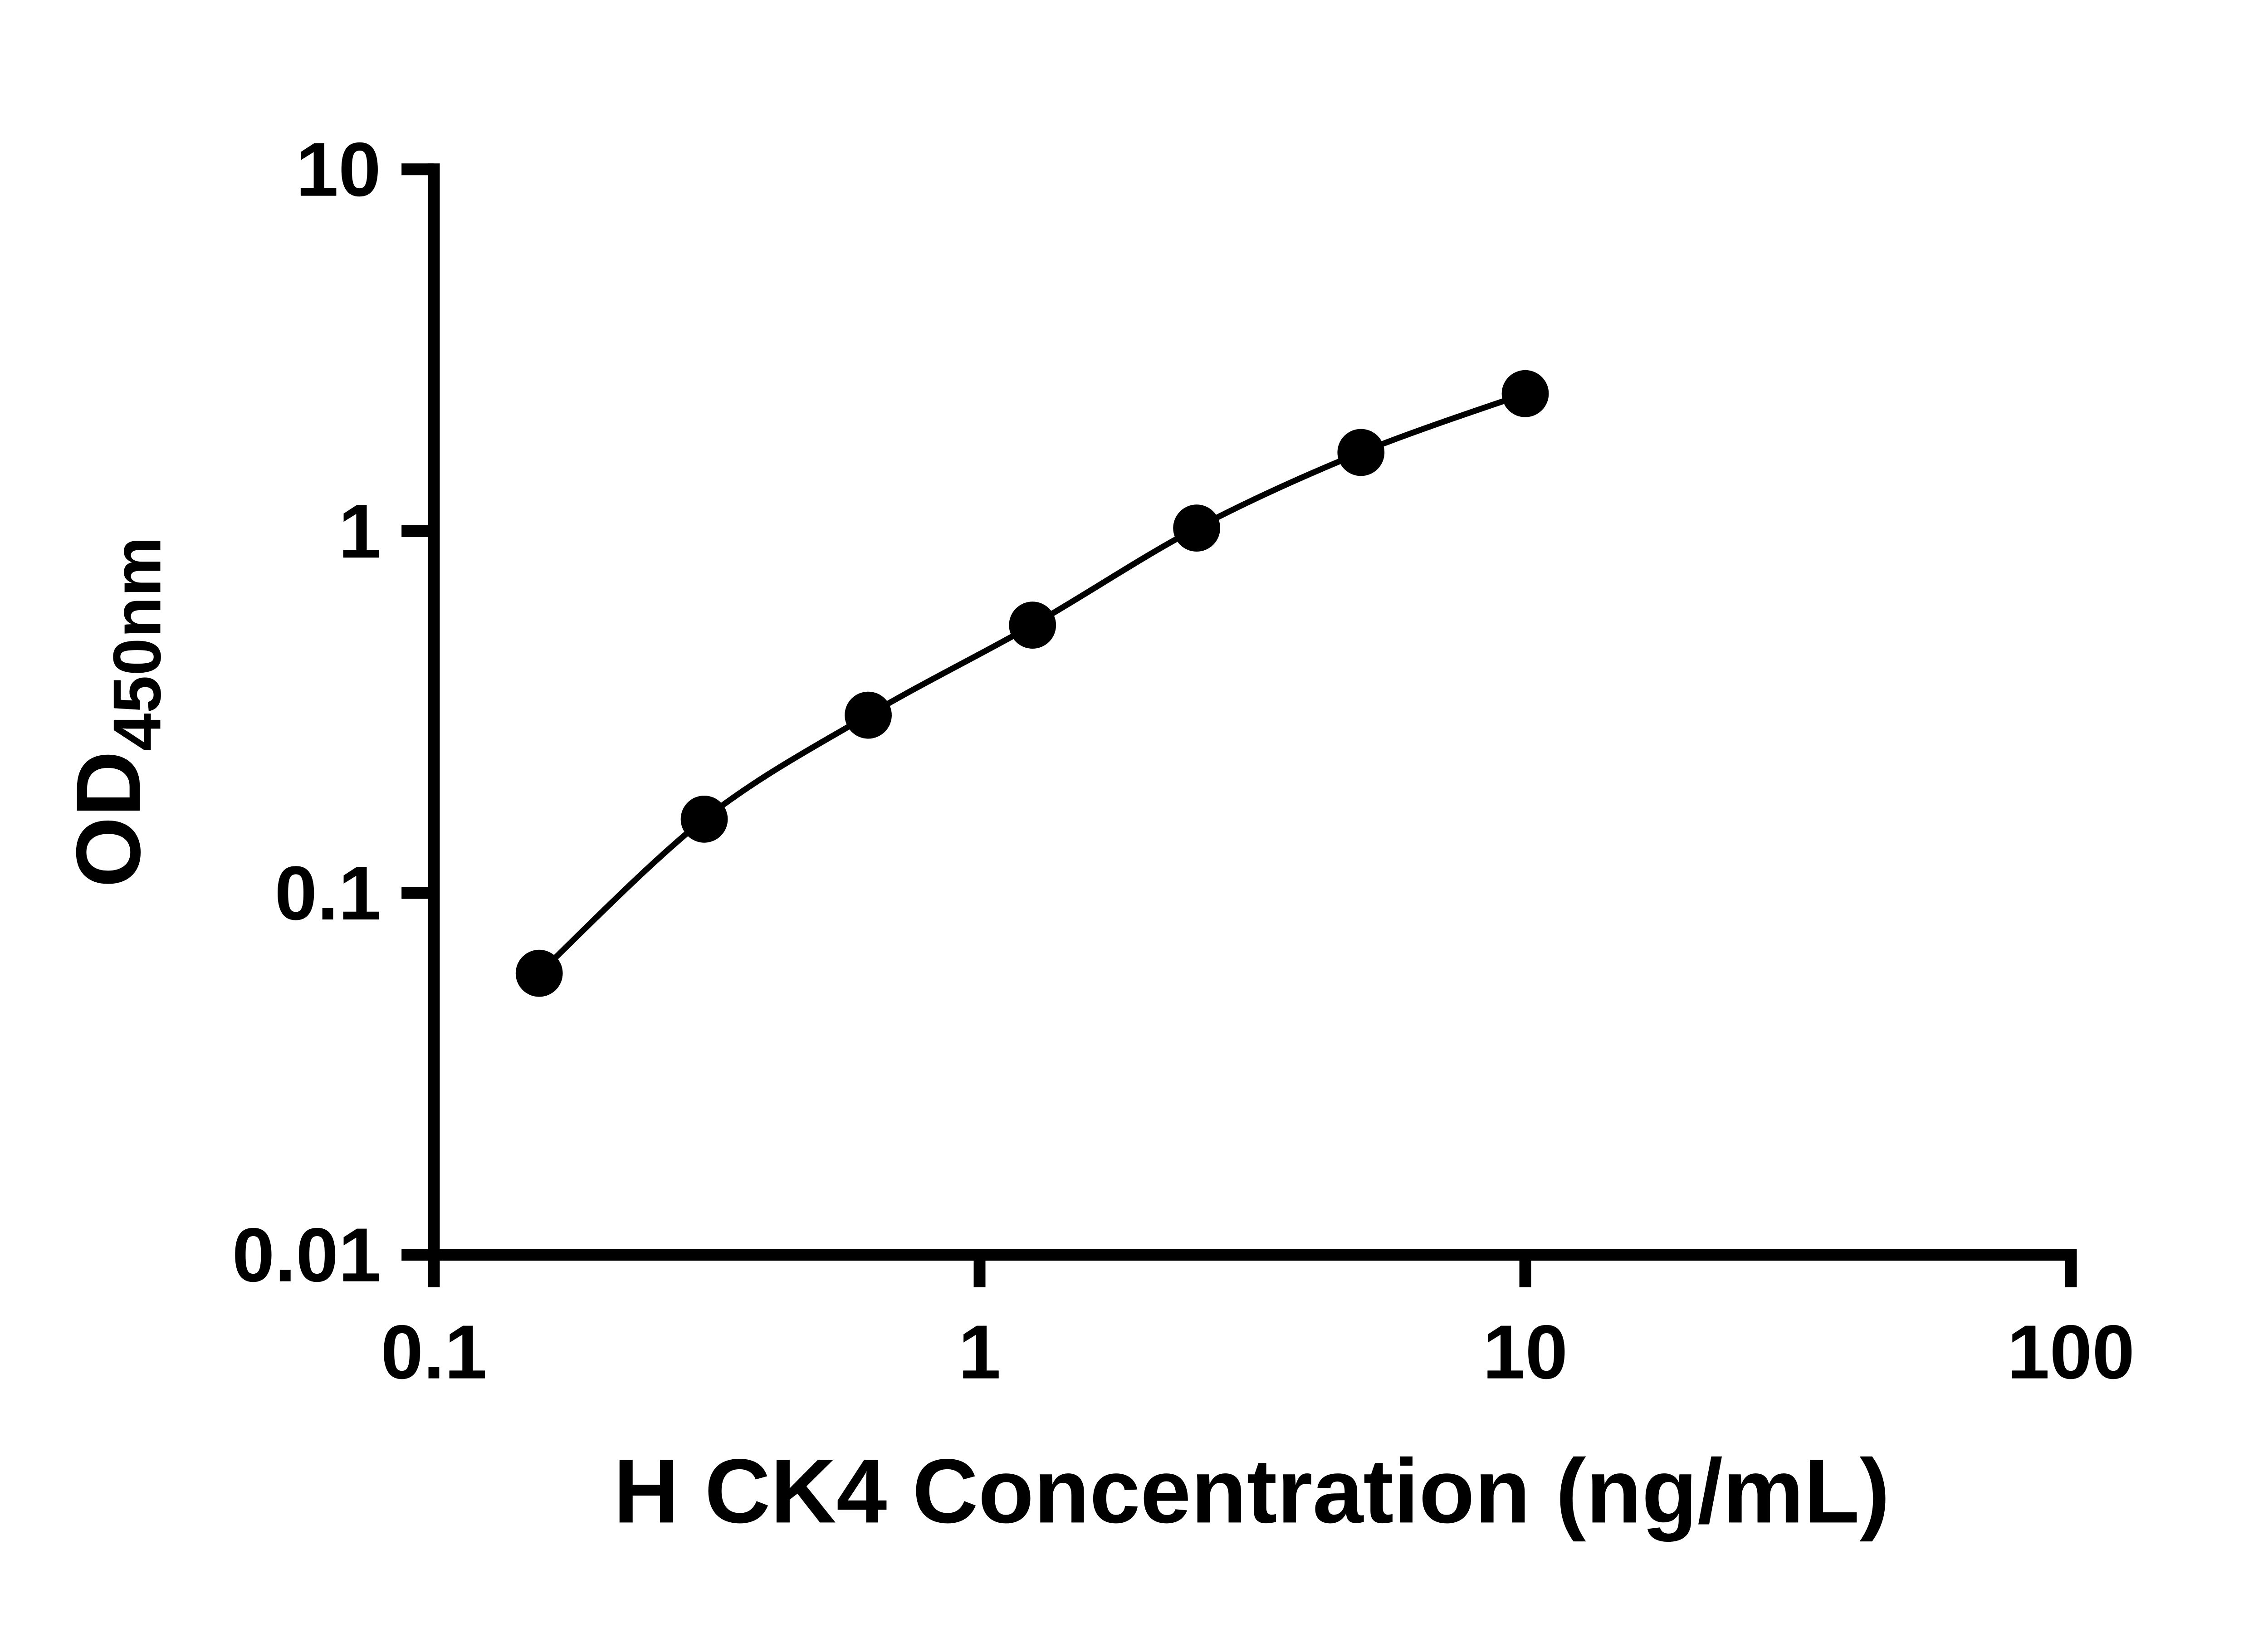 Image resolution: width=2268 pixels, height=1633 pixels. I want to click on y-axis-title: OD450nm, so click(116, 712).